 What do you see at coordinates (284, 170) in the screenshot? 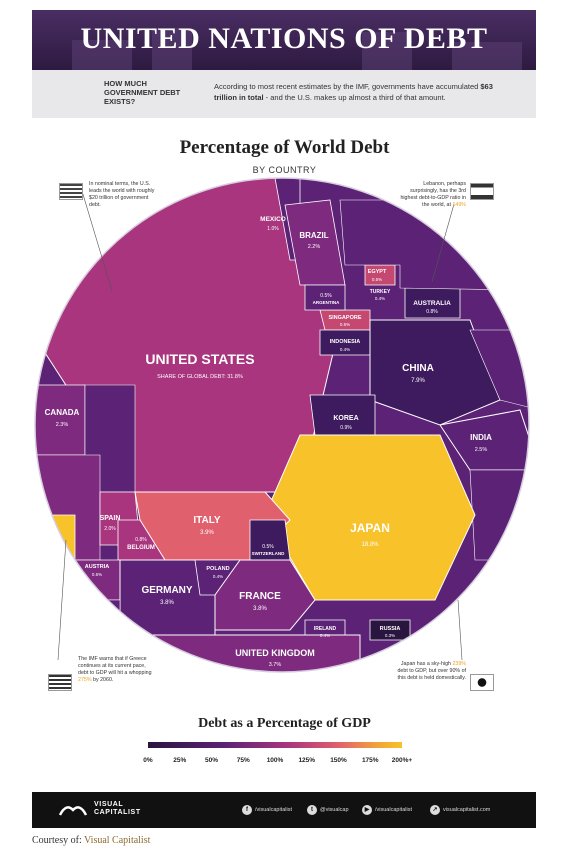
I see `chart-subtitle: BY COUNTRY` at bounding box center [284, 170].